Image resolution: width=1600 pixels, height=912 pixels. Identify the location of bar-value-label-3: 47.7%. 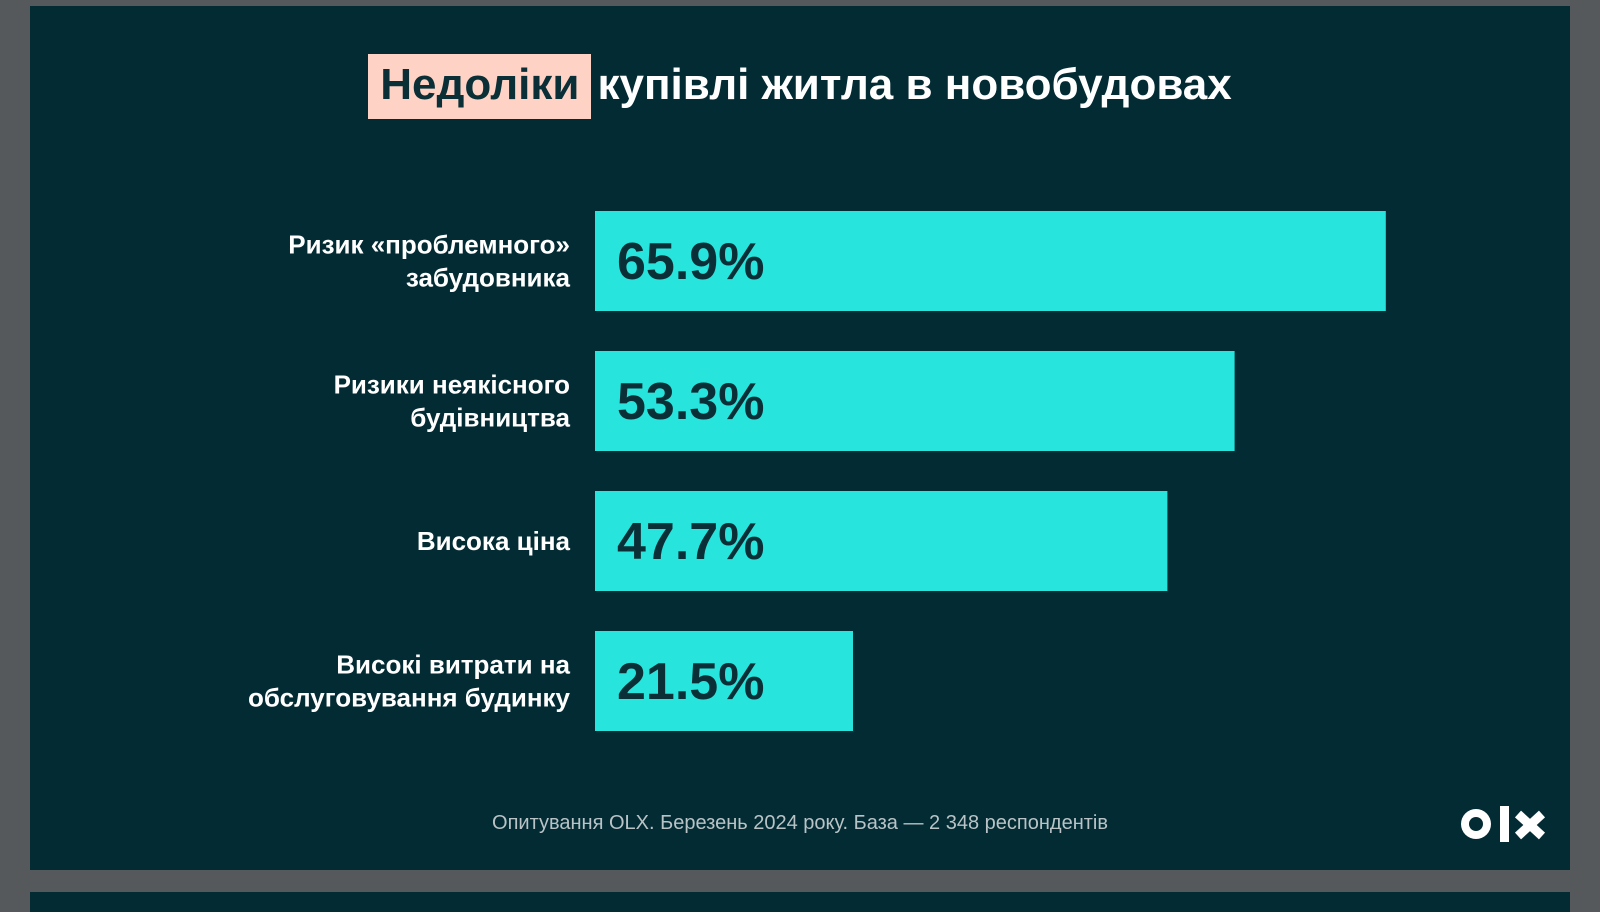
(690, 542).